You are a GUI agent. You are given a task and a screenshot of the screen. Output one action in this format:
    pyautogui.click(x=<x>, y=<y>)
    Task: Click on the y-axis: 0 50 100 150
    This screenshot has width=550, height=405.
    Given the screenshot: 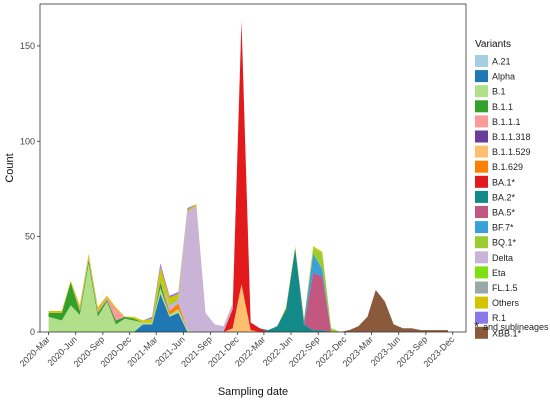 What is the action you would take?
    pyautogui.click(x=30, y=189)
    